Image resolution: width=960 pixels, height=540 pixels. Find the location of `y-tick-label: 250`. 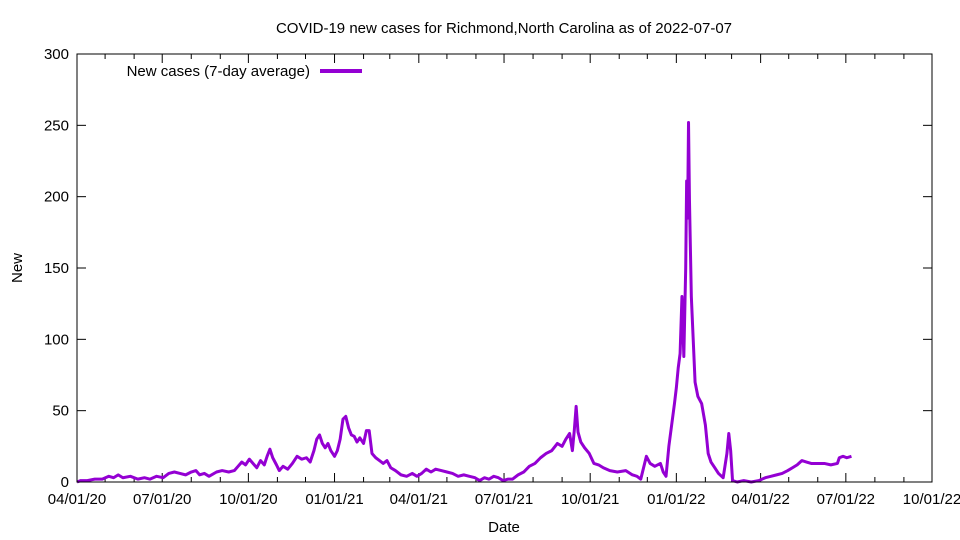

y-tick-label: 250 is located at coordinates (56, 125).